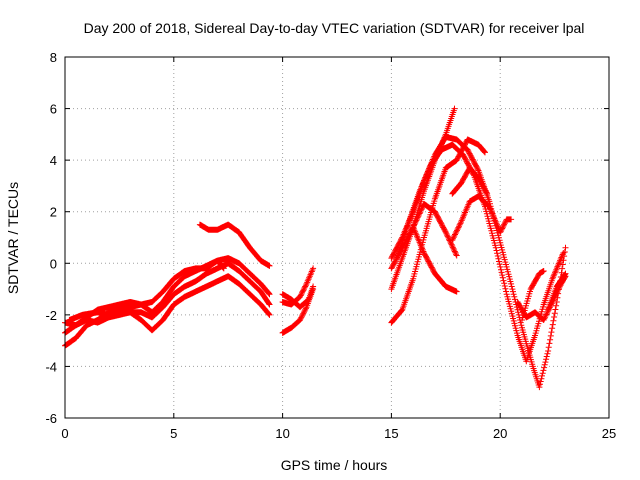 This screenshot has height=480, width=640. What do you see at coordinates (53, 212) in the screenshot?
I see `y-tick-label: 2` at bounding box center [53, 212].